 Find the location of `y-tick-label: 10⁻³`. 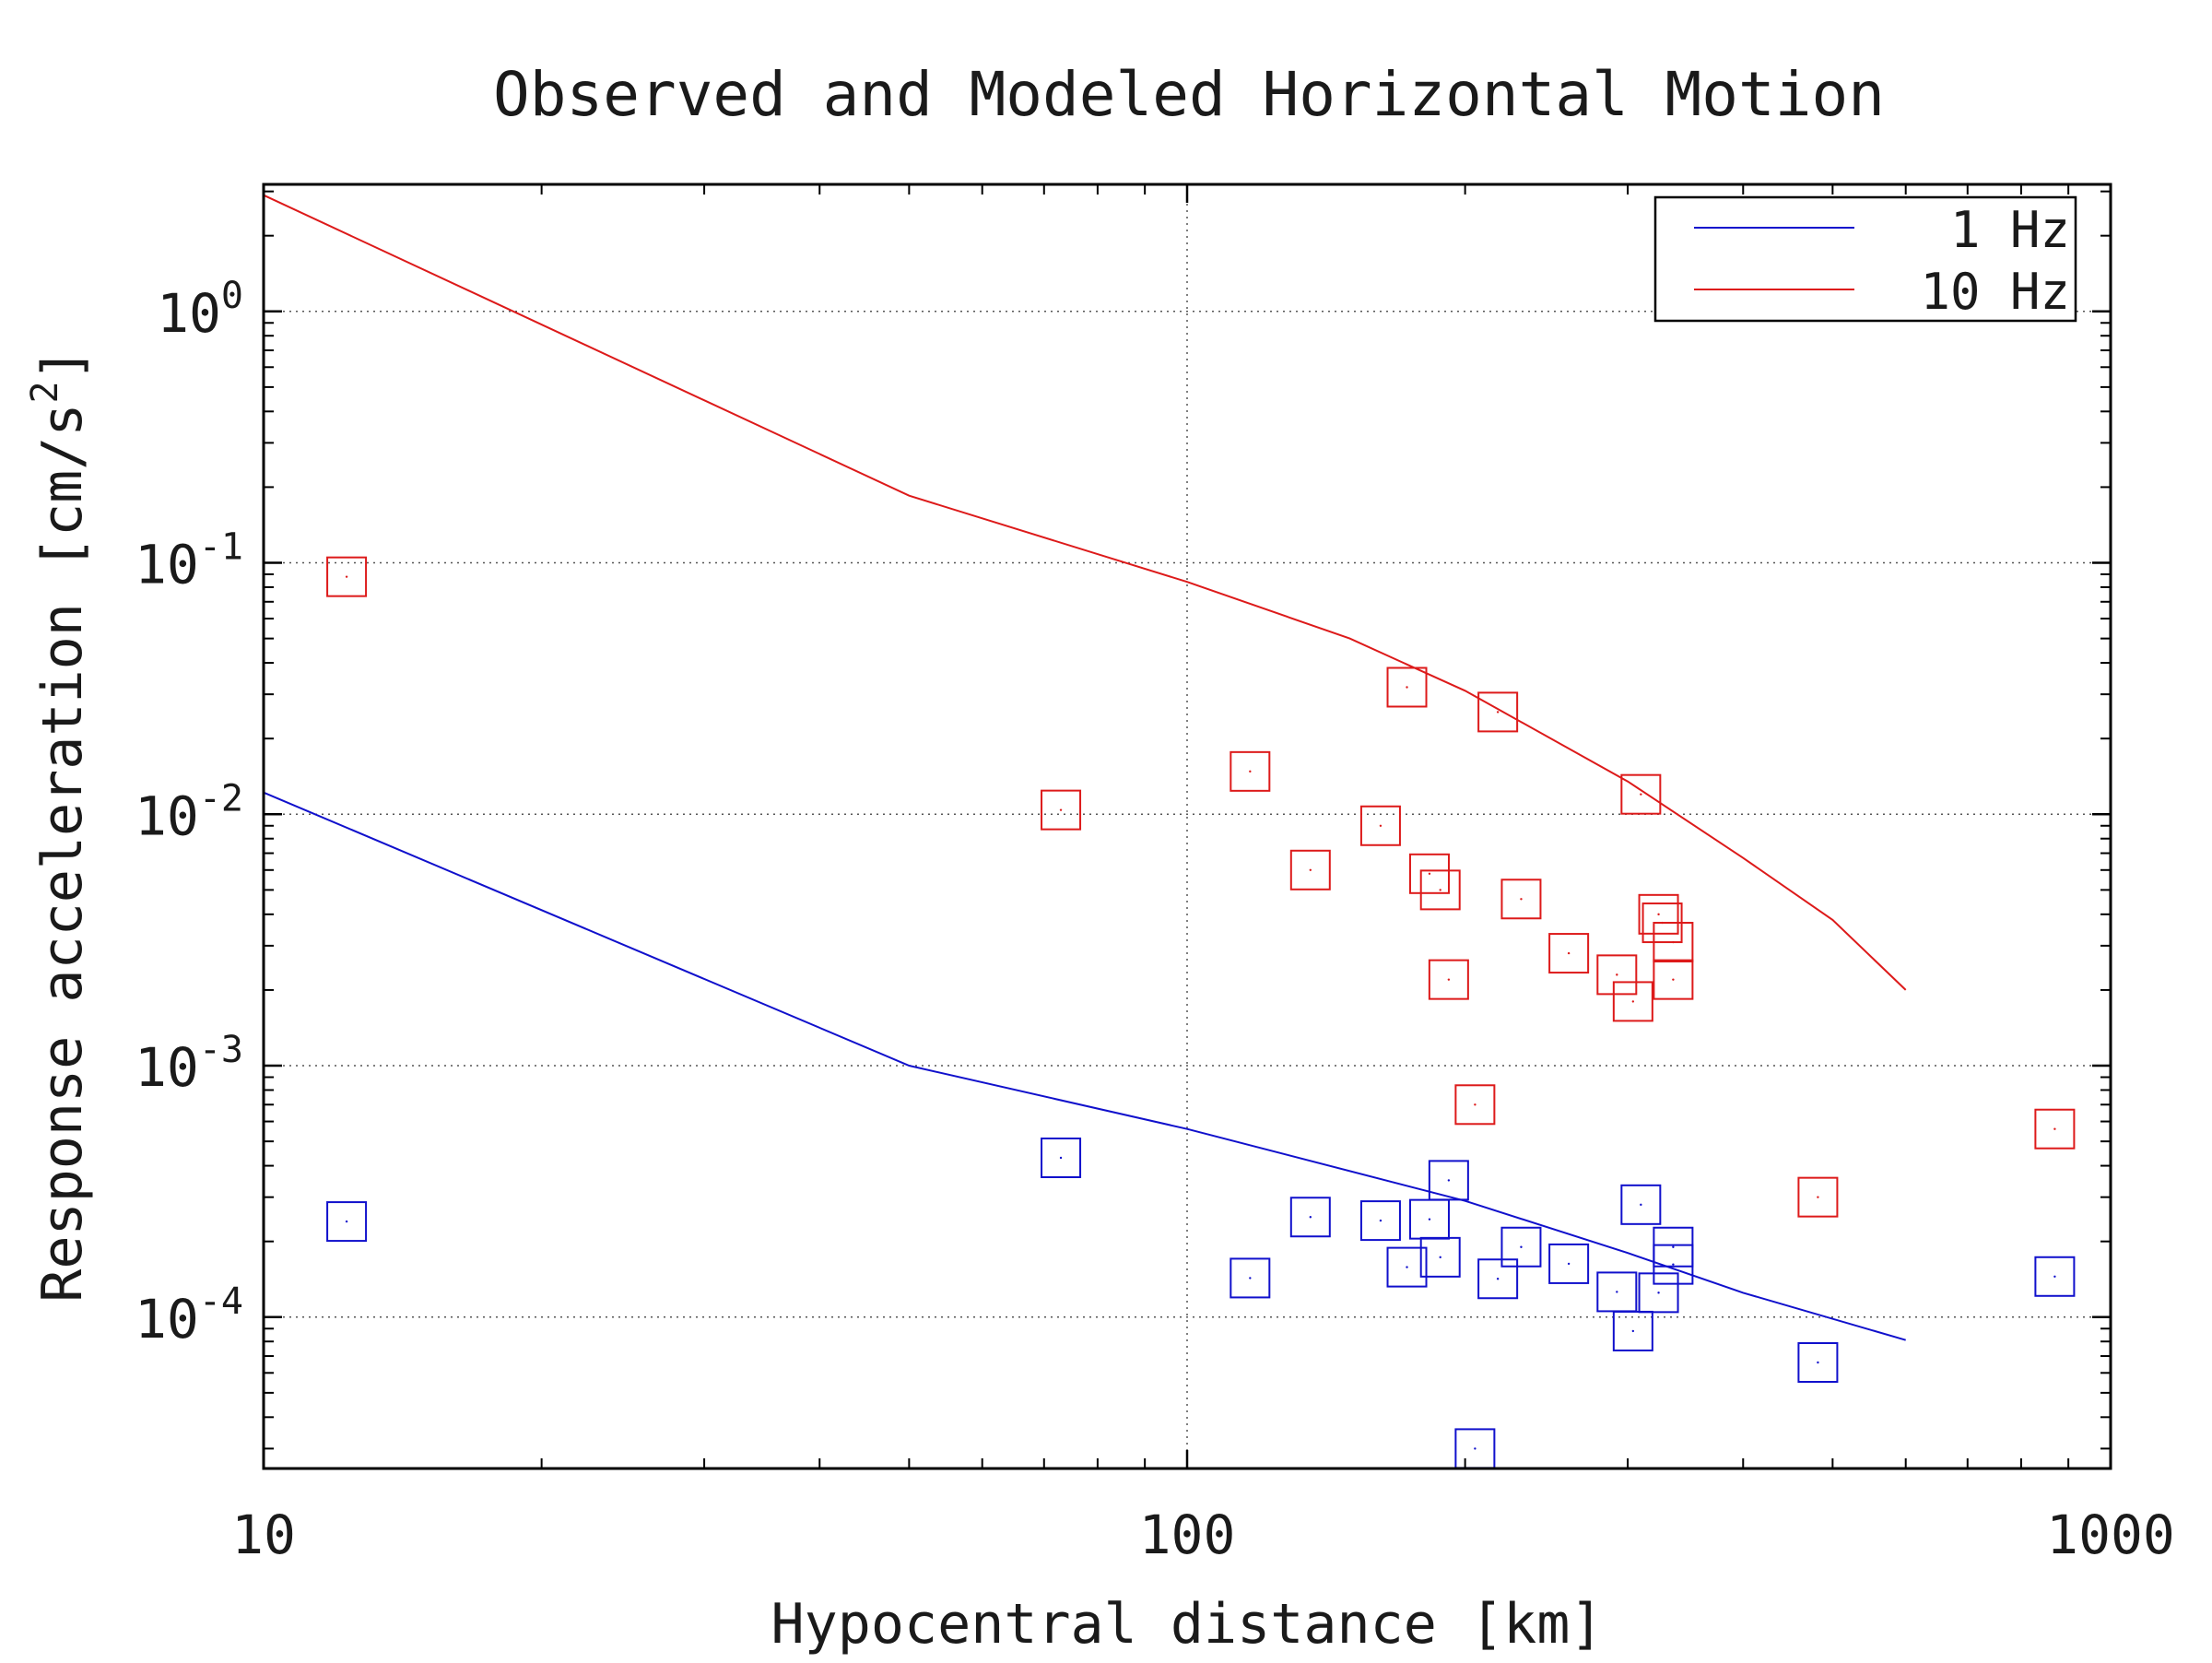

y-tick-label: 10⁻³ is located at coordinates (189, 1064).